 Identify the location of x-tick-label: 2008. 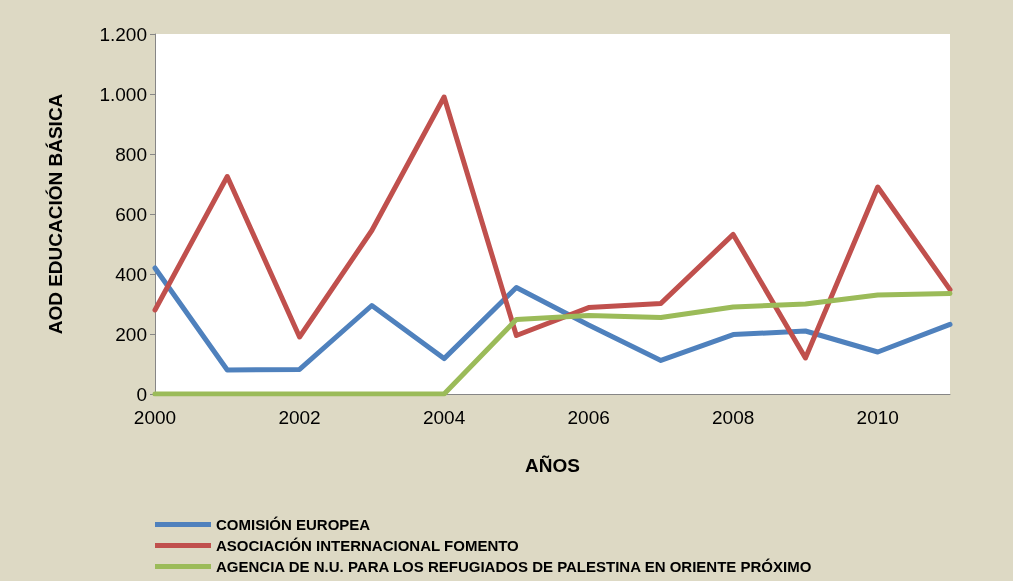
(733, 417).